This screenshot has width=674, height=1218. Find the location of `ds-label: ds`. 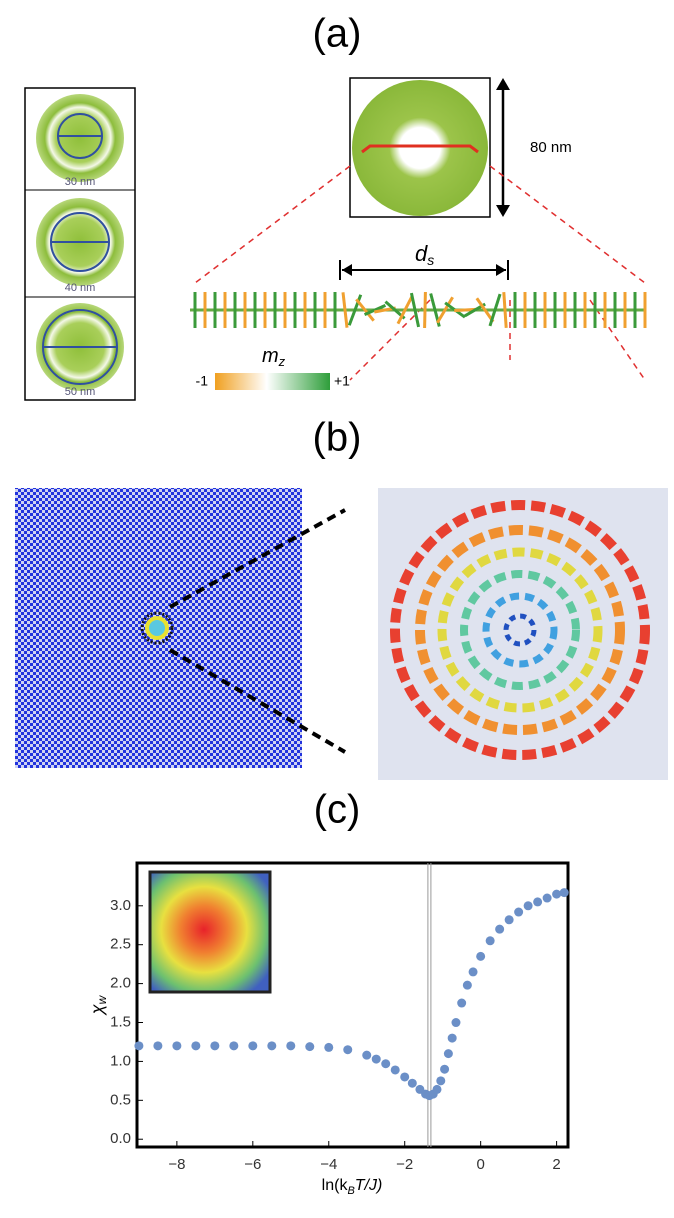

ds-label: ds is located at coordinates (424, 254).